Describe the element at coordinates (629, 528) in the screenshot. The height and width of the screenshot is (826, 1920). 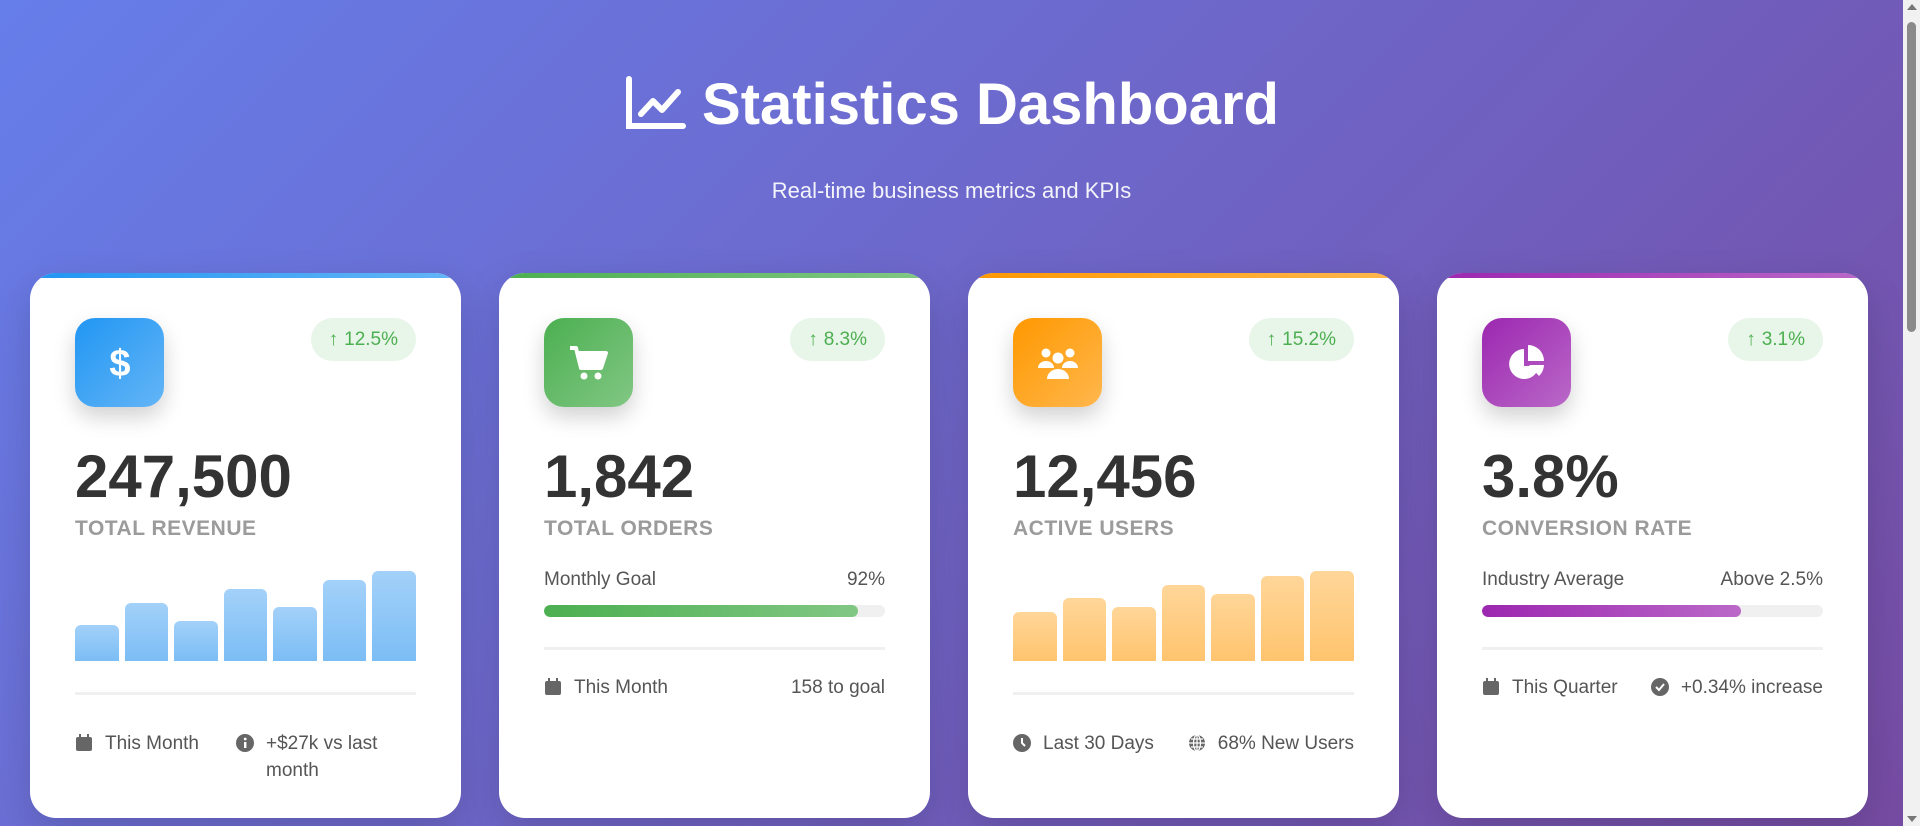
I see `stat-label: TOTAL ORDERS` at that location.